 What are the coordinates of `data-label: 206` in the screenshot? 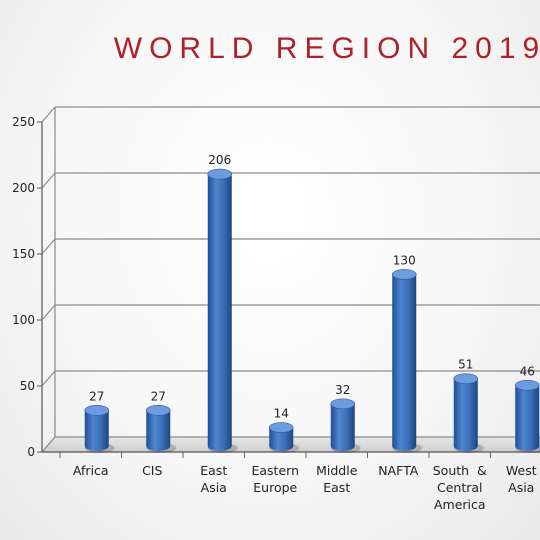 It's located at (219, 160).